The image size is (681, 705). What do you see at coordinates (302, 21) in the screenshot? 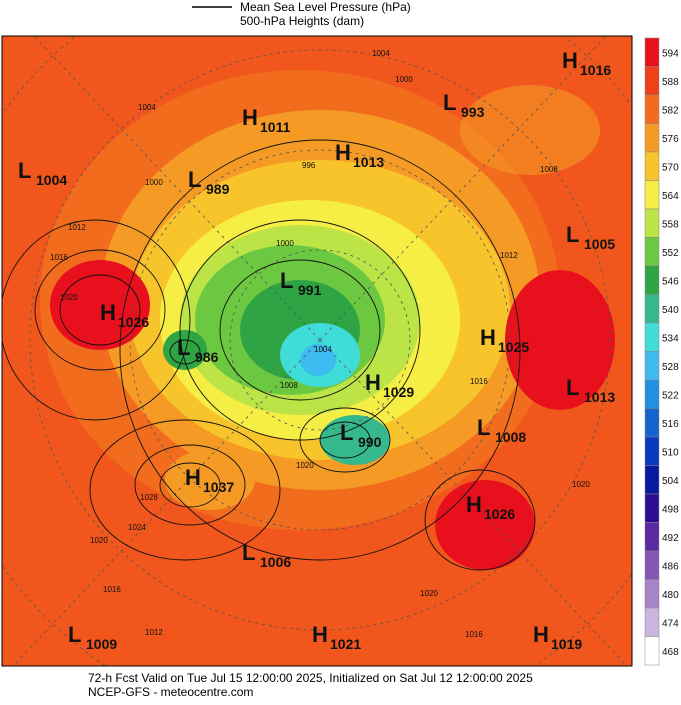
I see `legend-heights: 500-hPa Heights (dam)` at bounding box center [302, 21].